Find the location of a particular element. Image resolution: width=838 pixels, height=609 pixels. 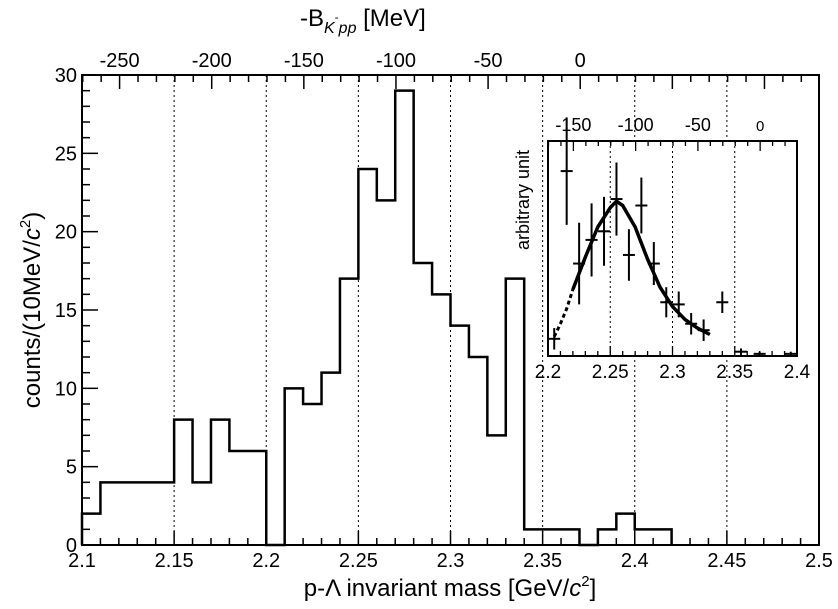

top-tick-label: -250 is located at coordinates (120, 61).